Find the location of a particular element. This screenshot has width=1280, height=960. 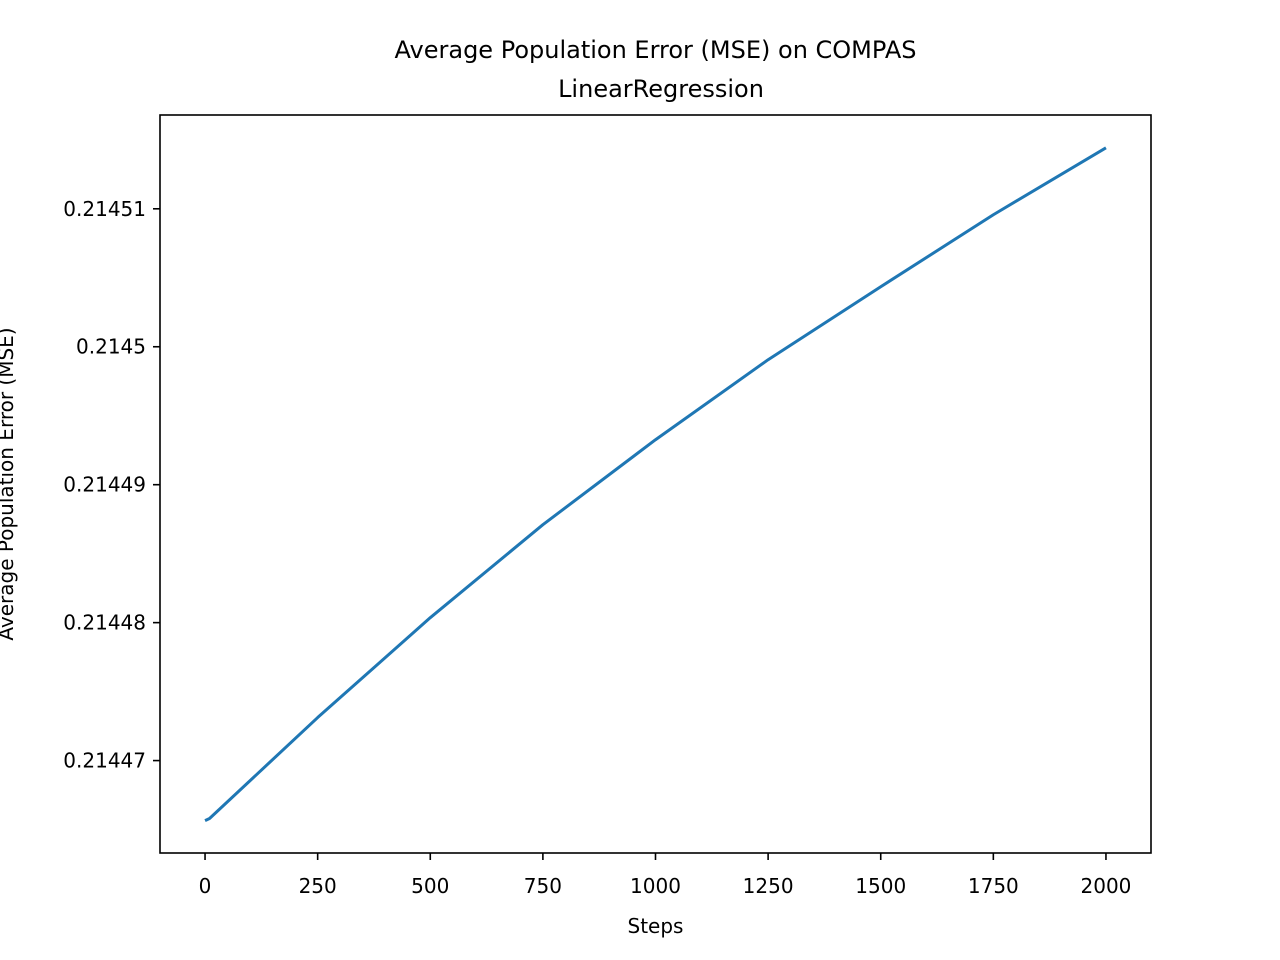

x-tick-label: 0 is located at coordinates (205, 886).